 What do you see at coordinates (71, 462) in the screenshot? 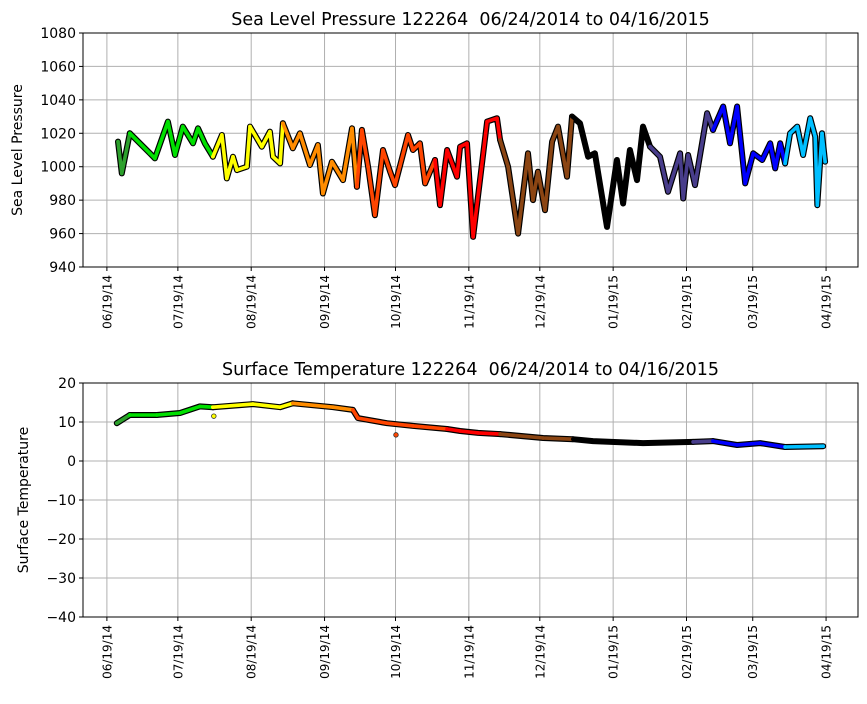
I see `y-tick-label: 0` at bounding box center [71, 462].